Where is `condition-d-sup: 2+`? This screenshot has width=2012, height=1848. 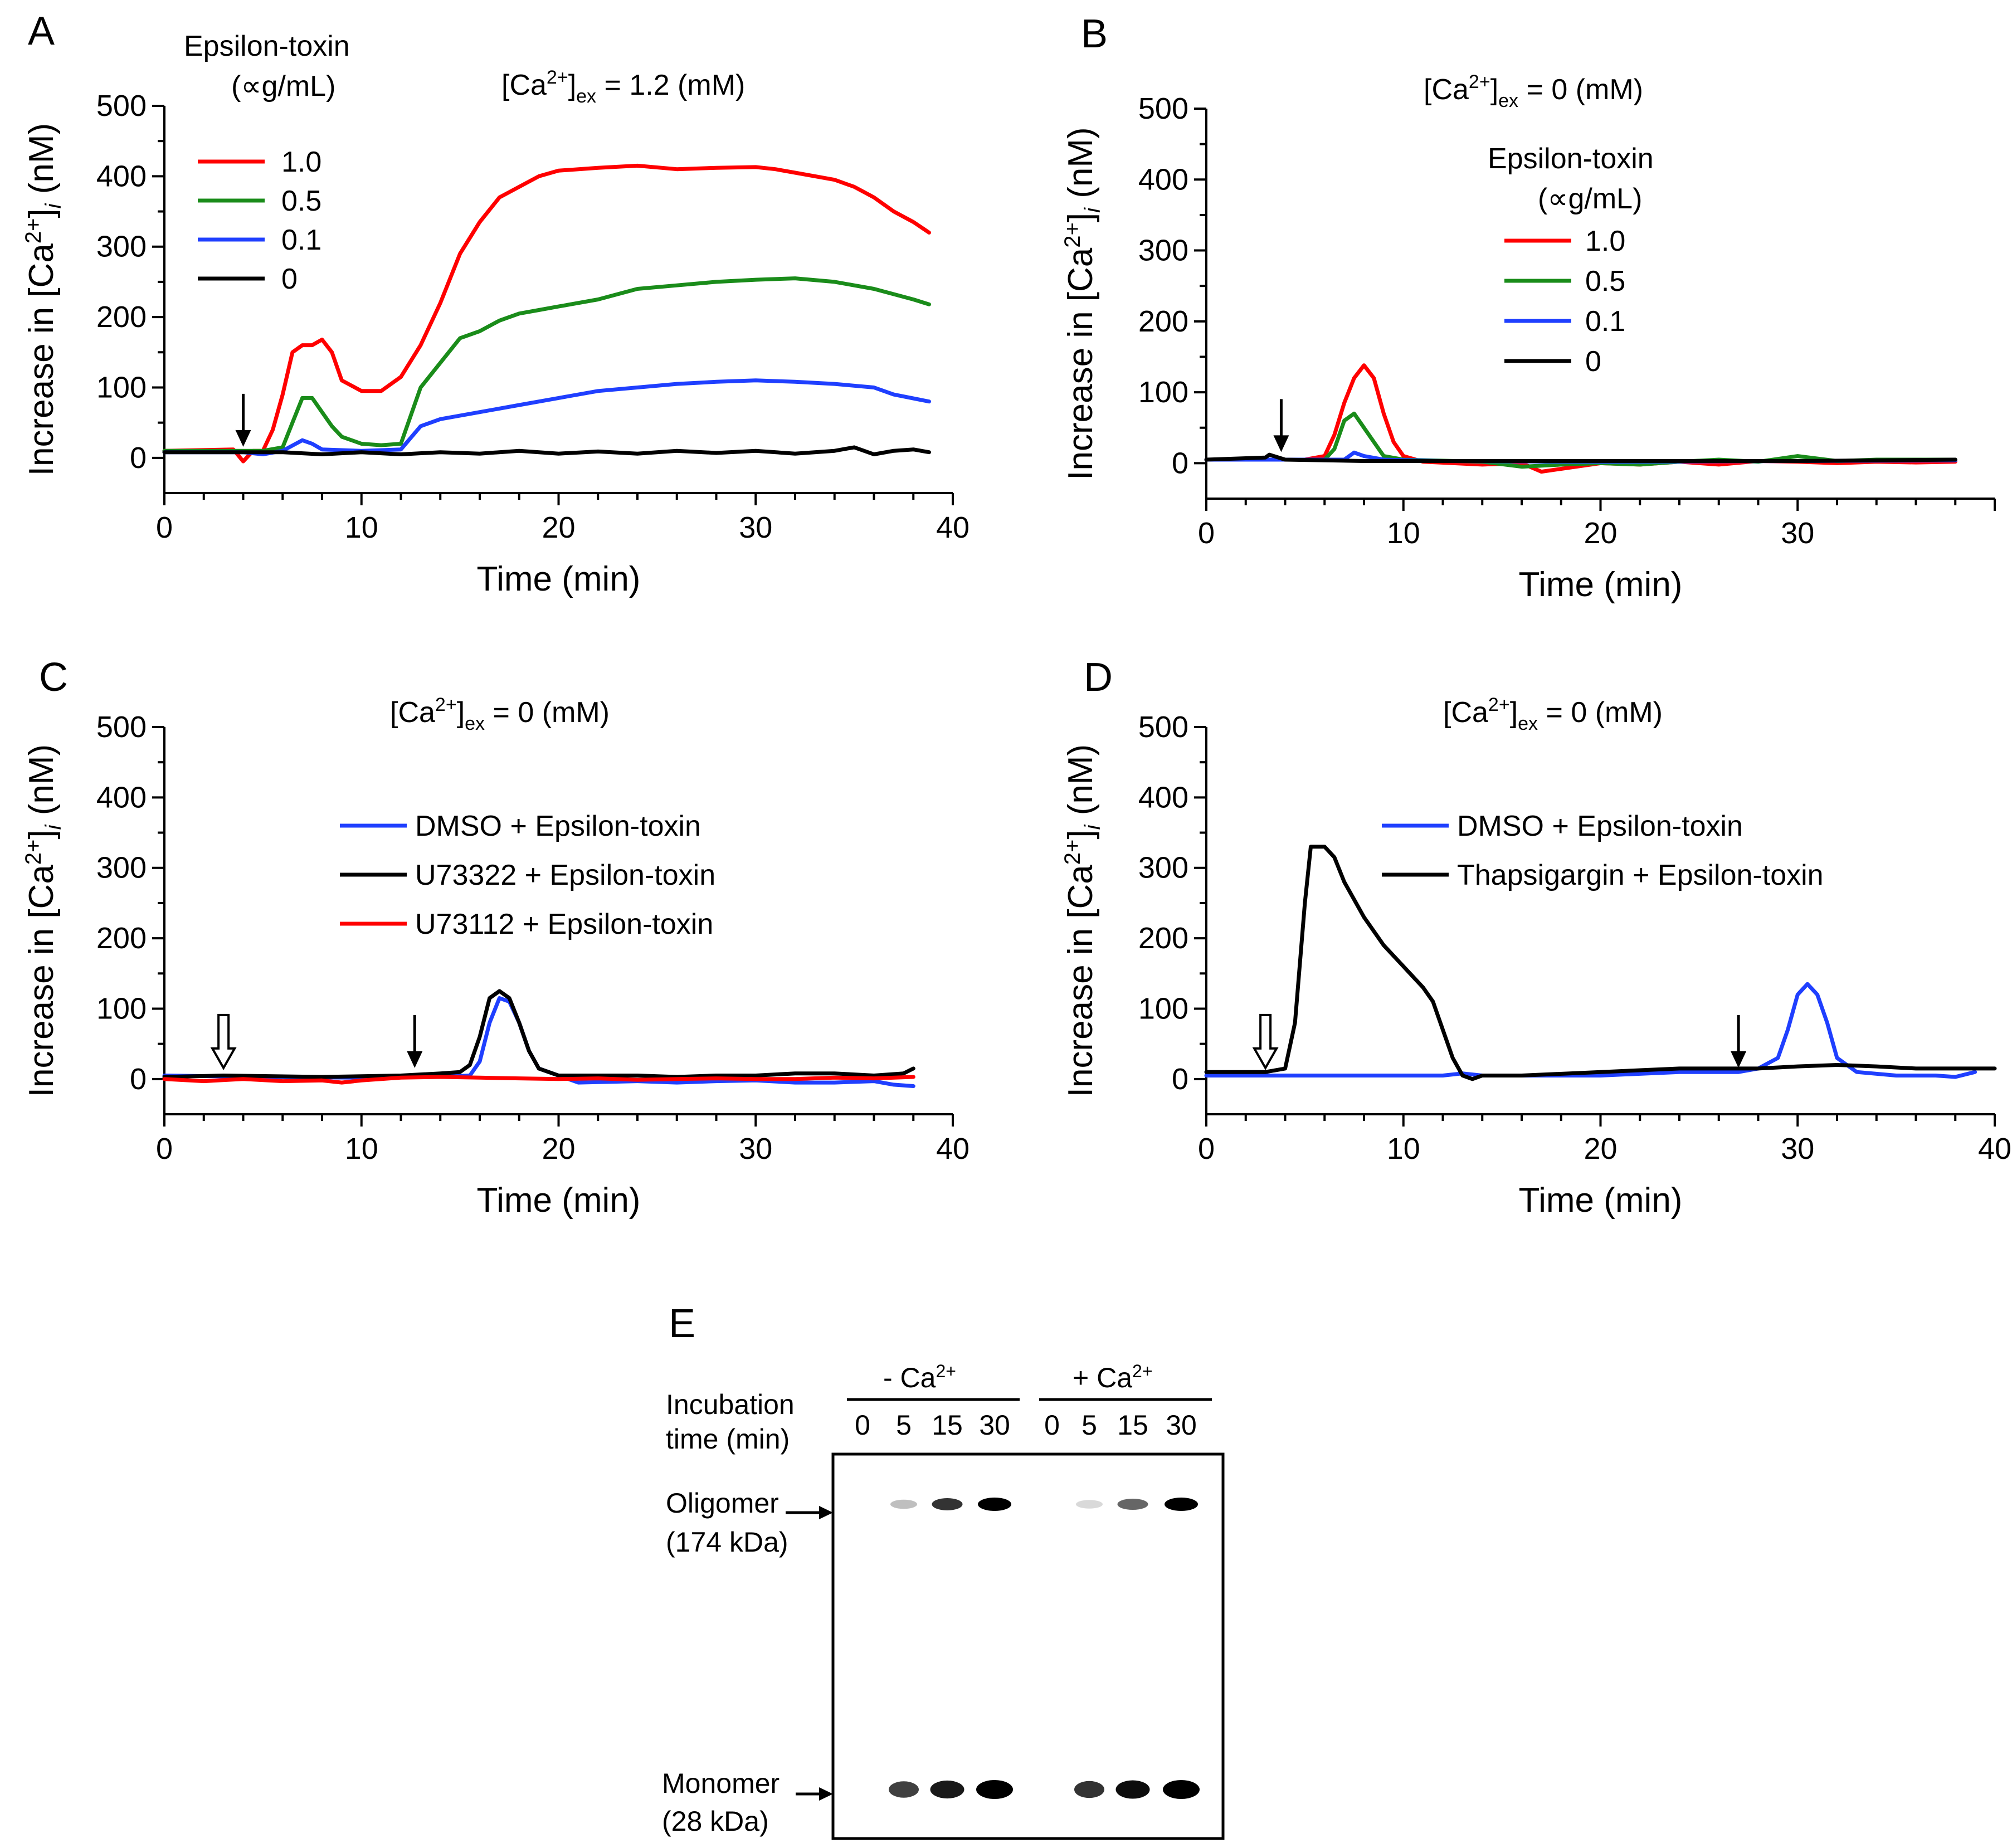 condition-d-sup: 2+ is located at coordinates (1499, 705).